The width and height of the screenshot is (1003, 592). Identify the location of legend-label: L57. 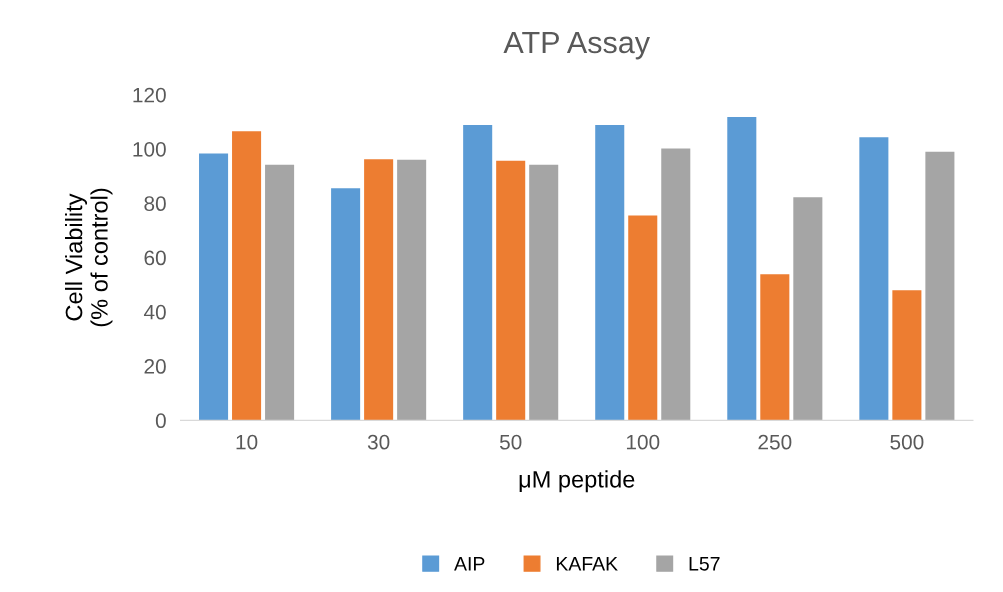
(704, 564).